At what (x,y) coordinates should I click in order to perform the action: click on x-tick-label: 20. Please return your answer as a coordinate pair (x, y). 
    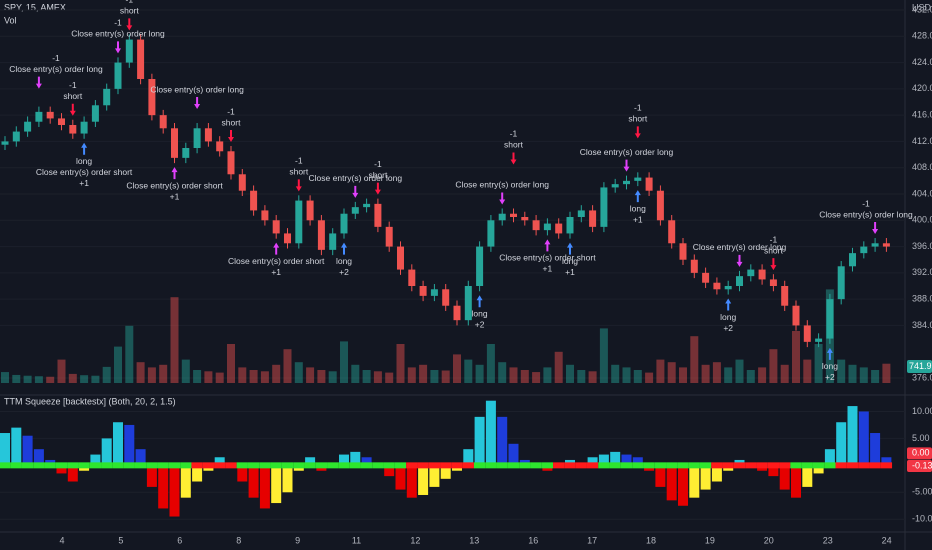
    Looking at the image, I should click on (769, 540).